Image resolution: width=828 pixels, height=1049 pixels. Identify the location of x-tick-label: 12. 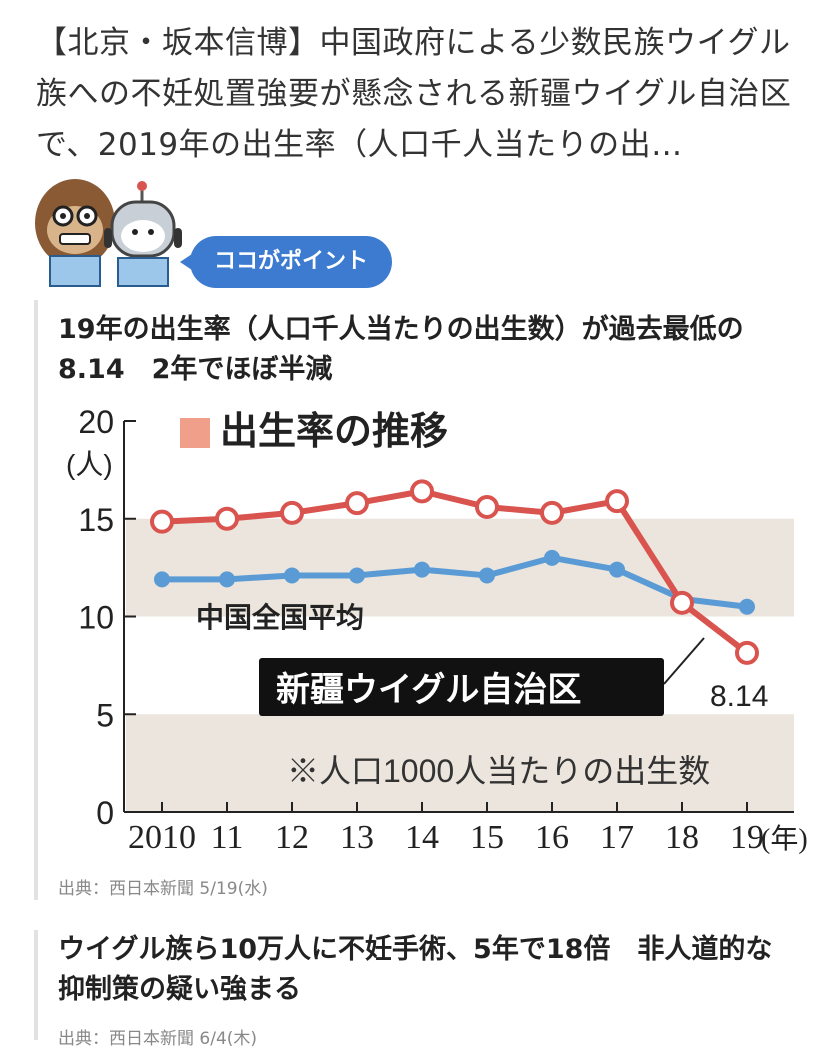
(292, 837).